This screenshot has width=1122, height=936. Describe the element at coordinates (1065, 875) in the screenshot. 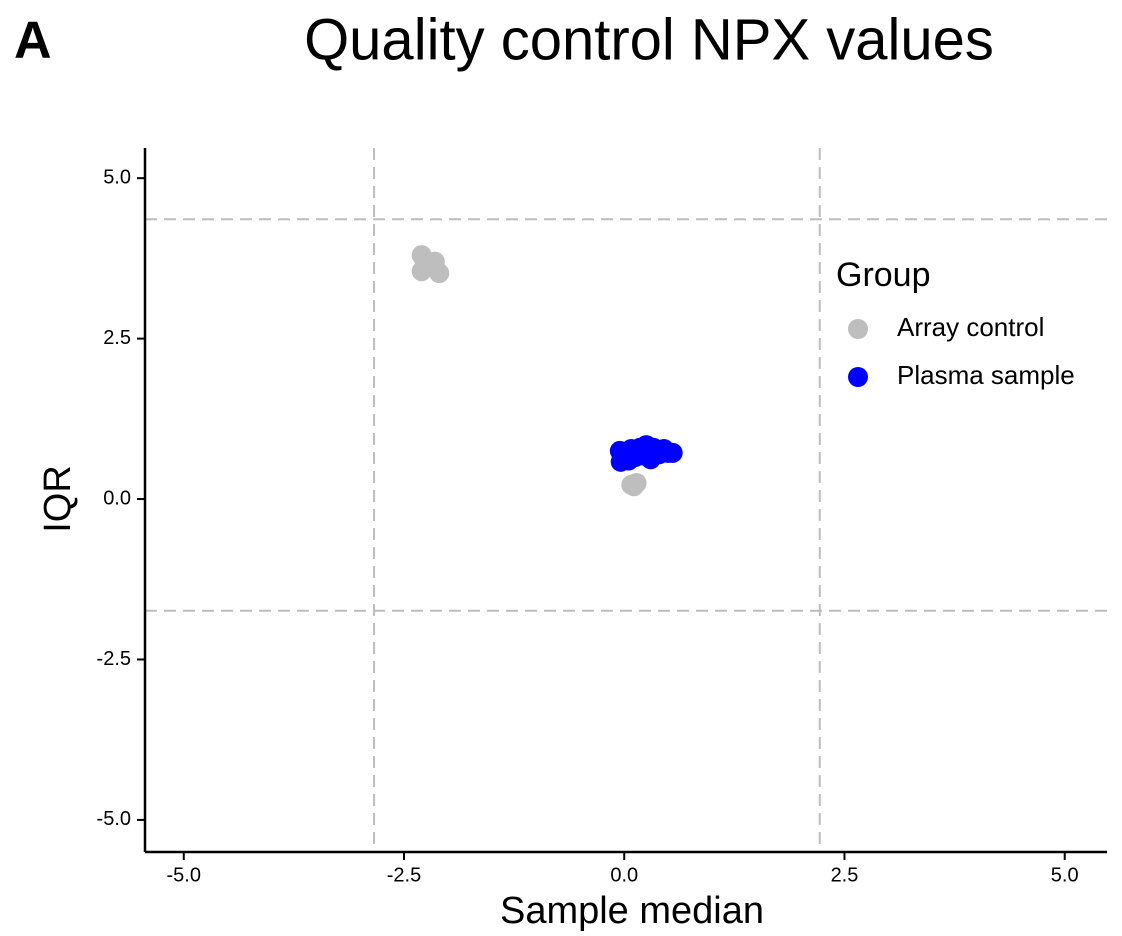

I see `x-tick-label: 5.0` at that location.